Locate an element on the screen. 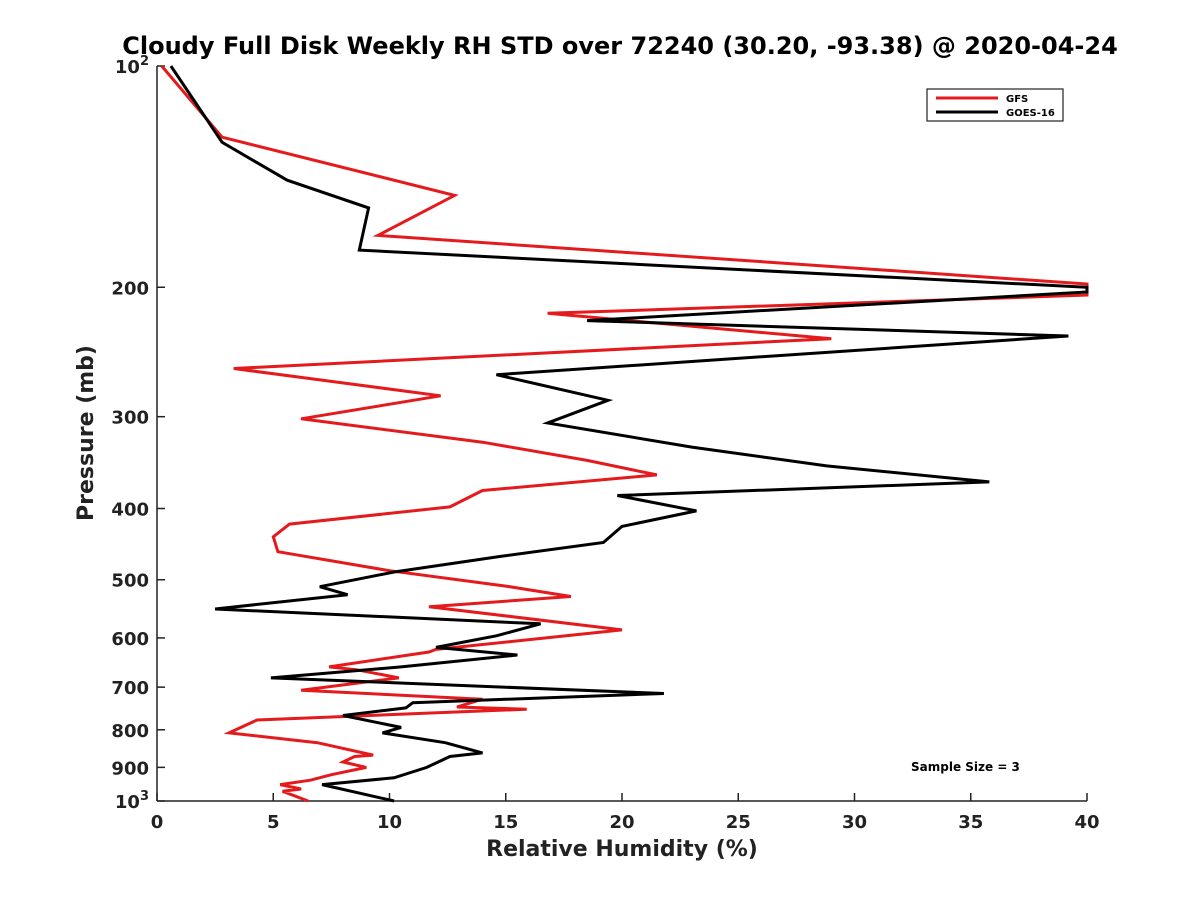  legend-label-gfs: GFS is located at coordinates (1017, 99).